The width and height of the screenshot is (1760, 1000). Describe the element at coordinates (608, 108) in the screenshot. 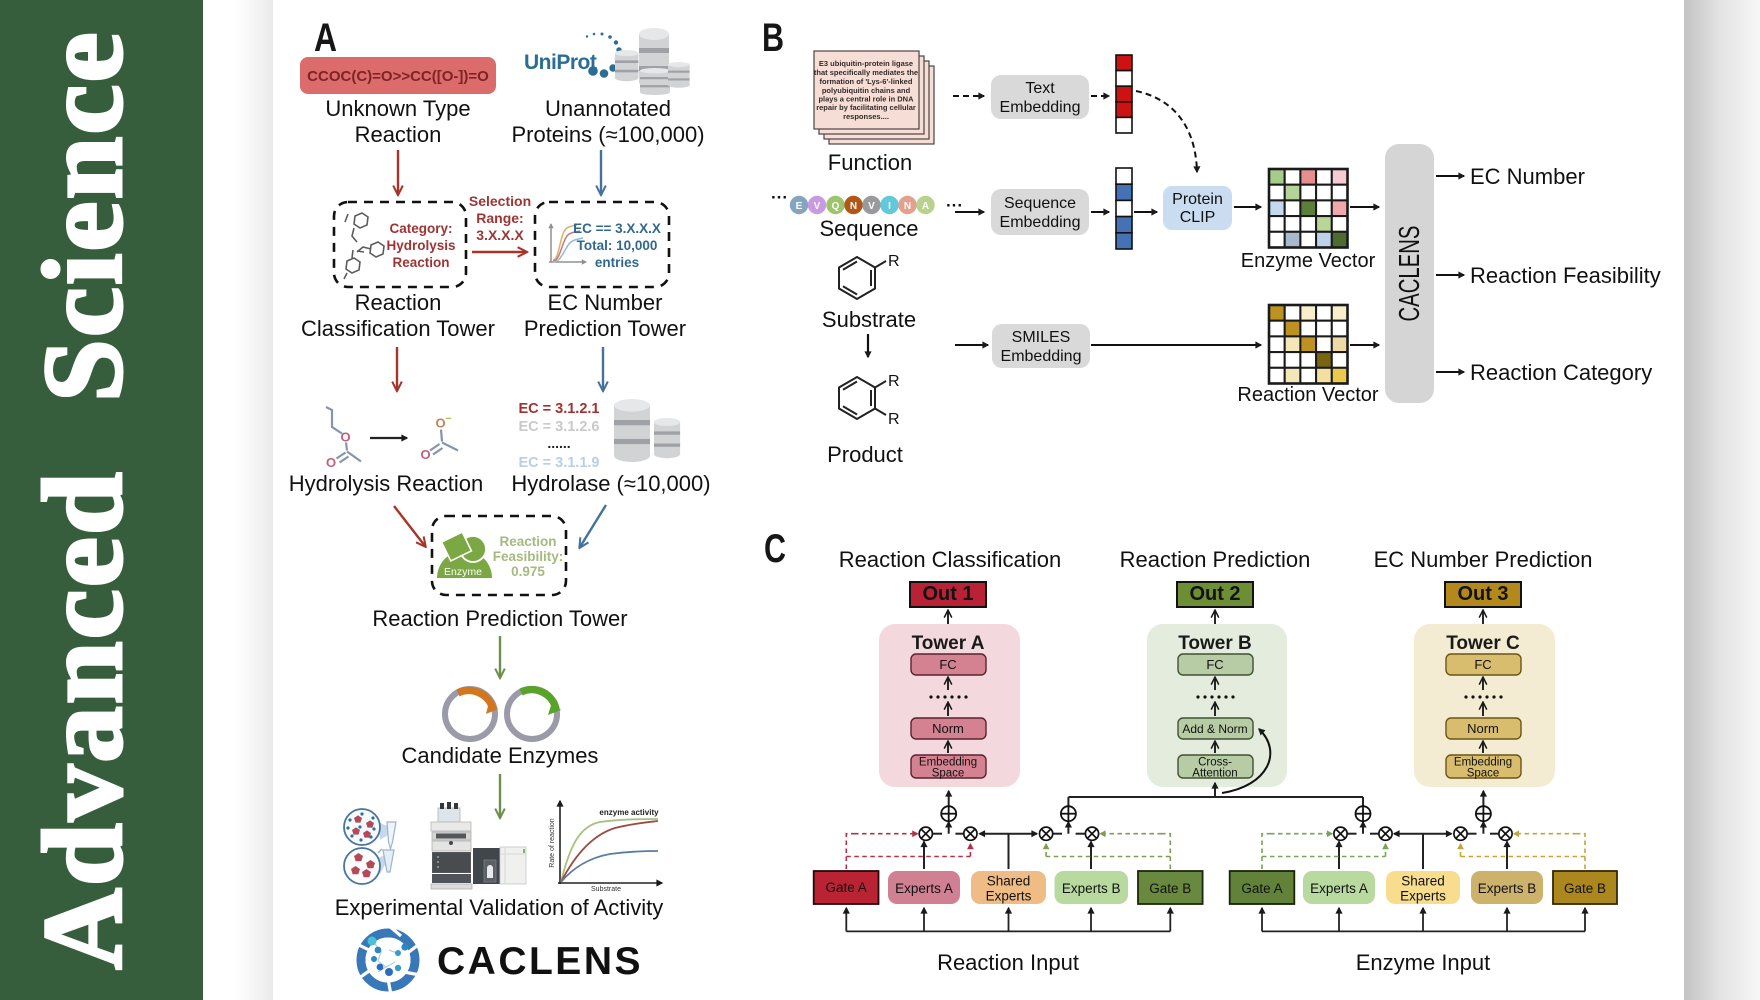

I see `svg-text: Unannotated` at that location.